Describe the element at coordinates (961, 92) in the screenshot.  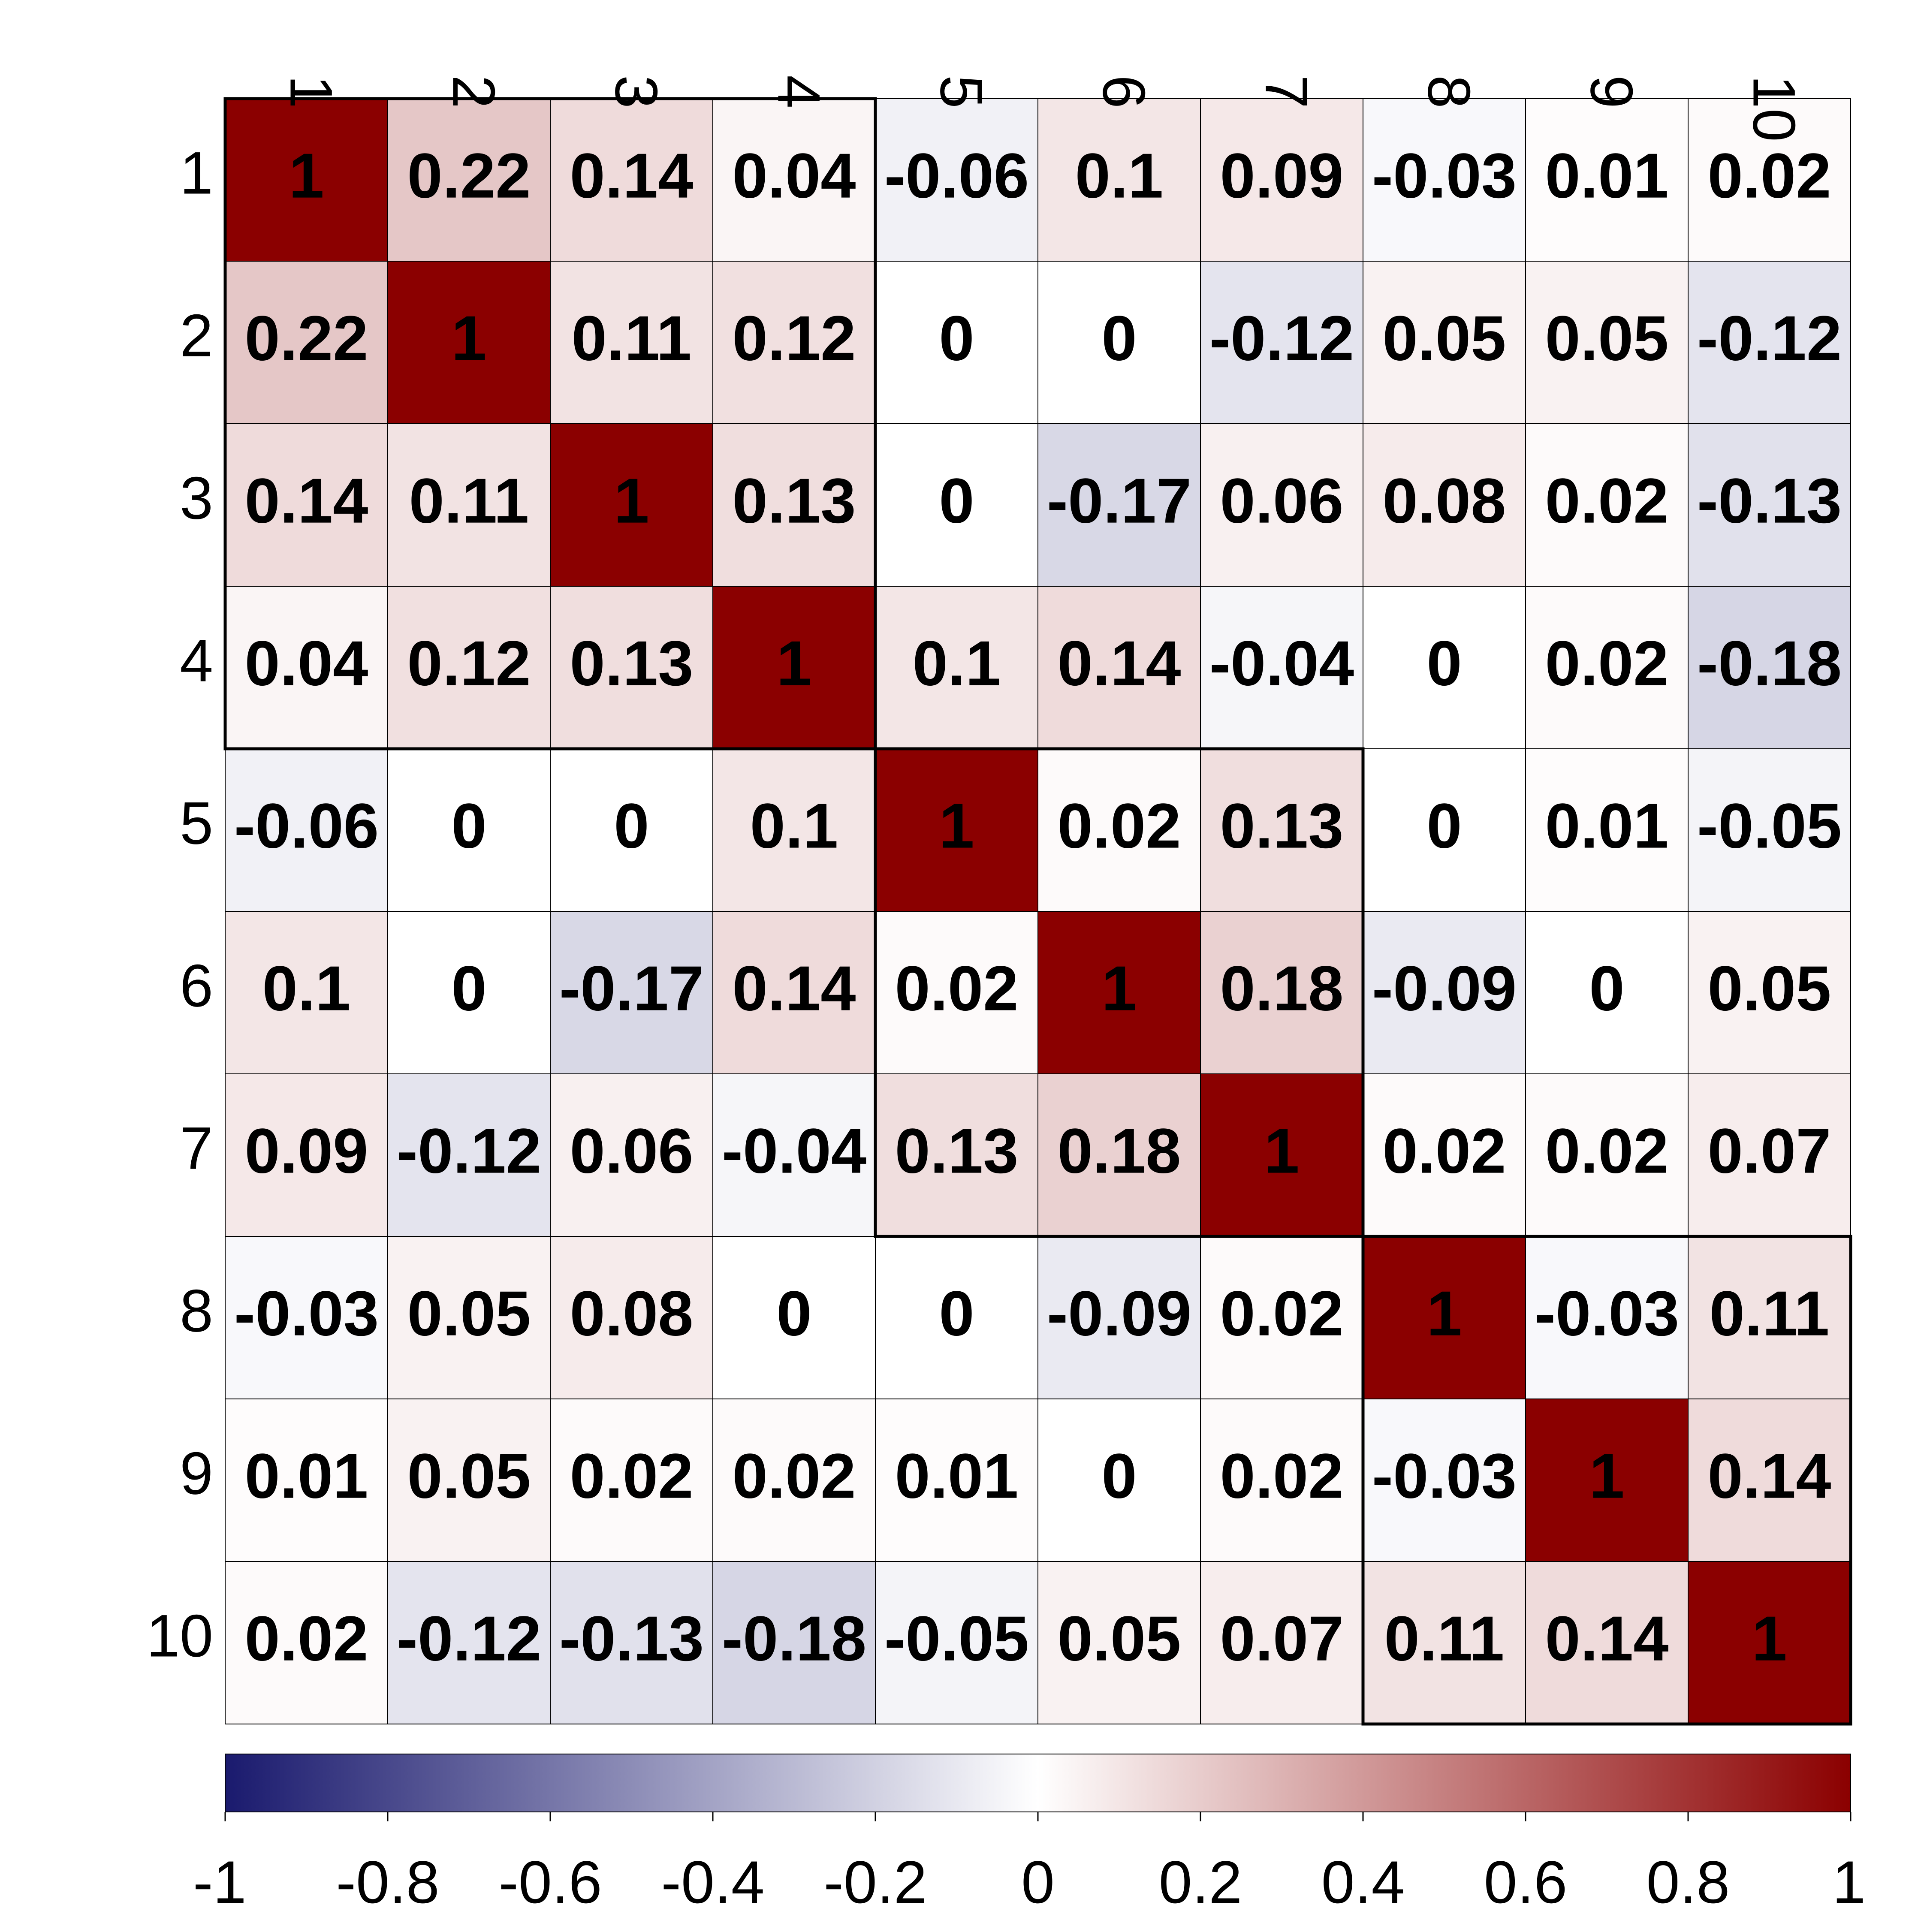
I see `column-label: 5` at that location.